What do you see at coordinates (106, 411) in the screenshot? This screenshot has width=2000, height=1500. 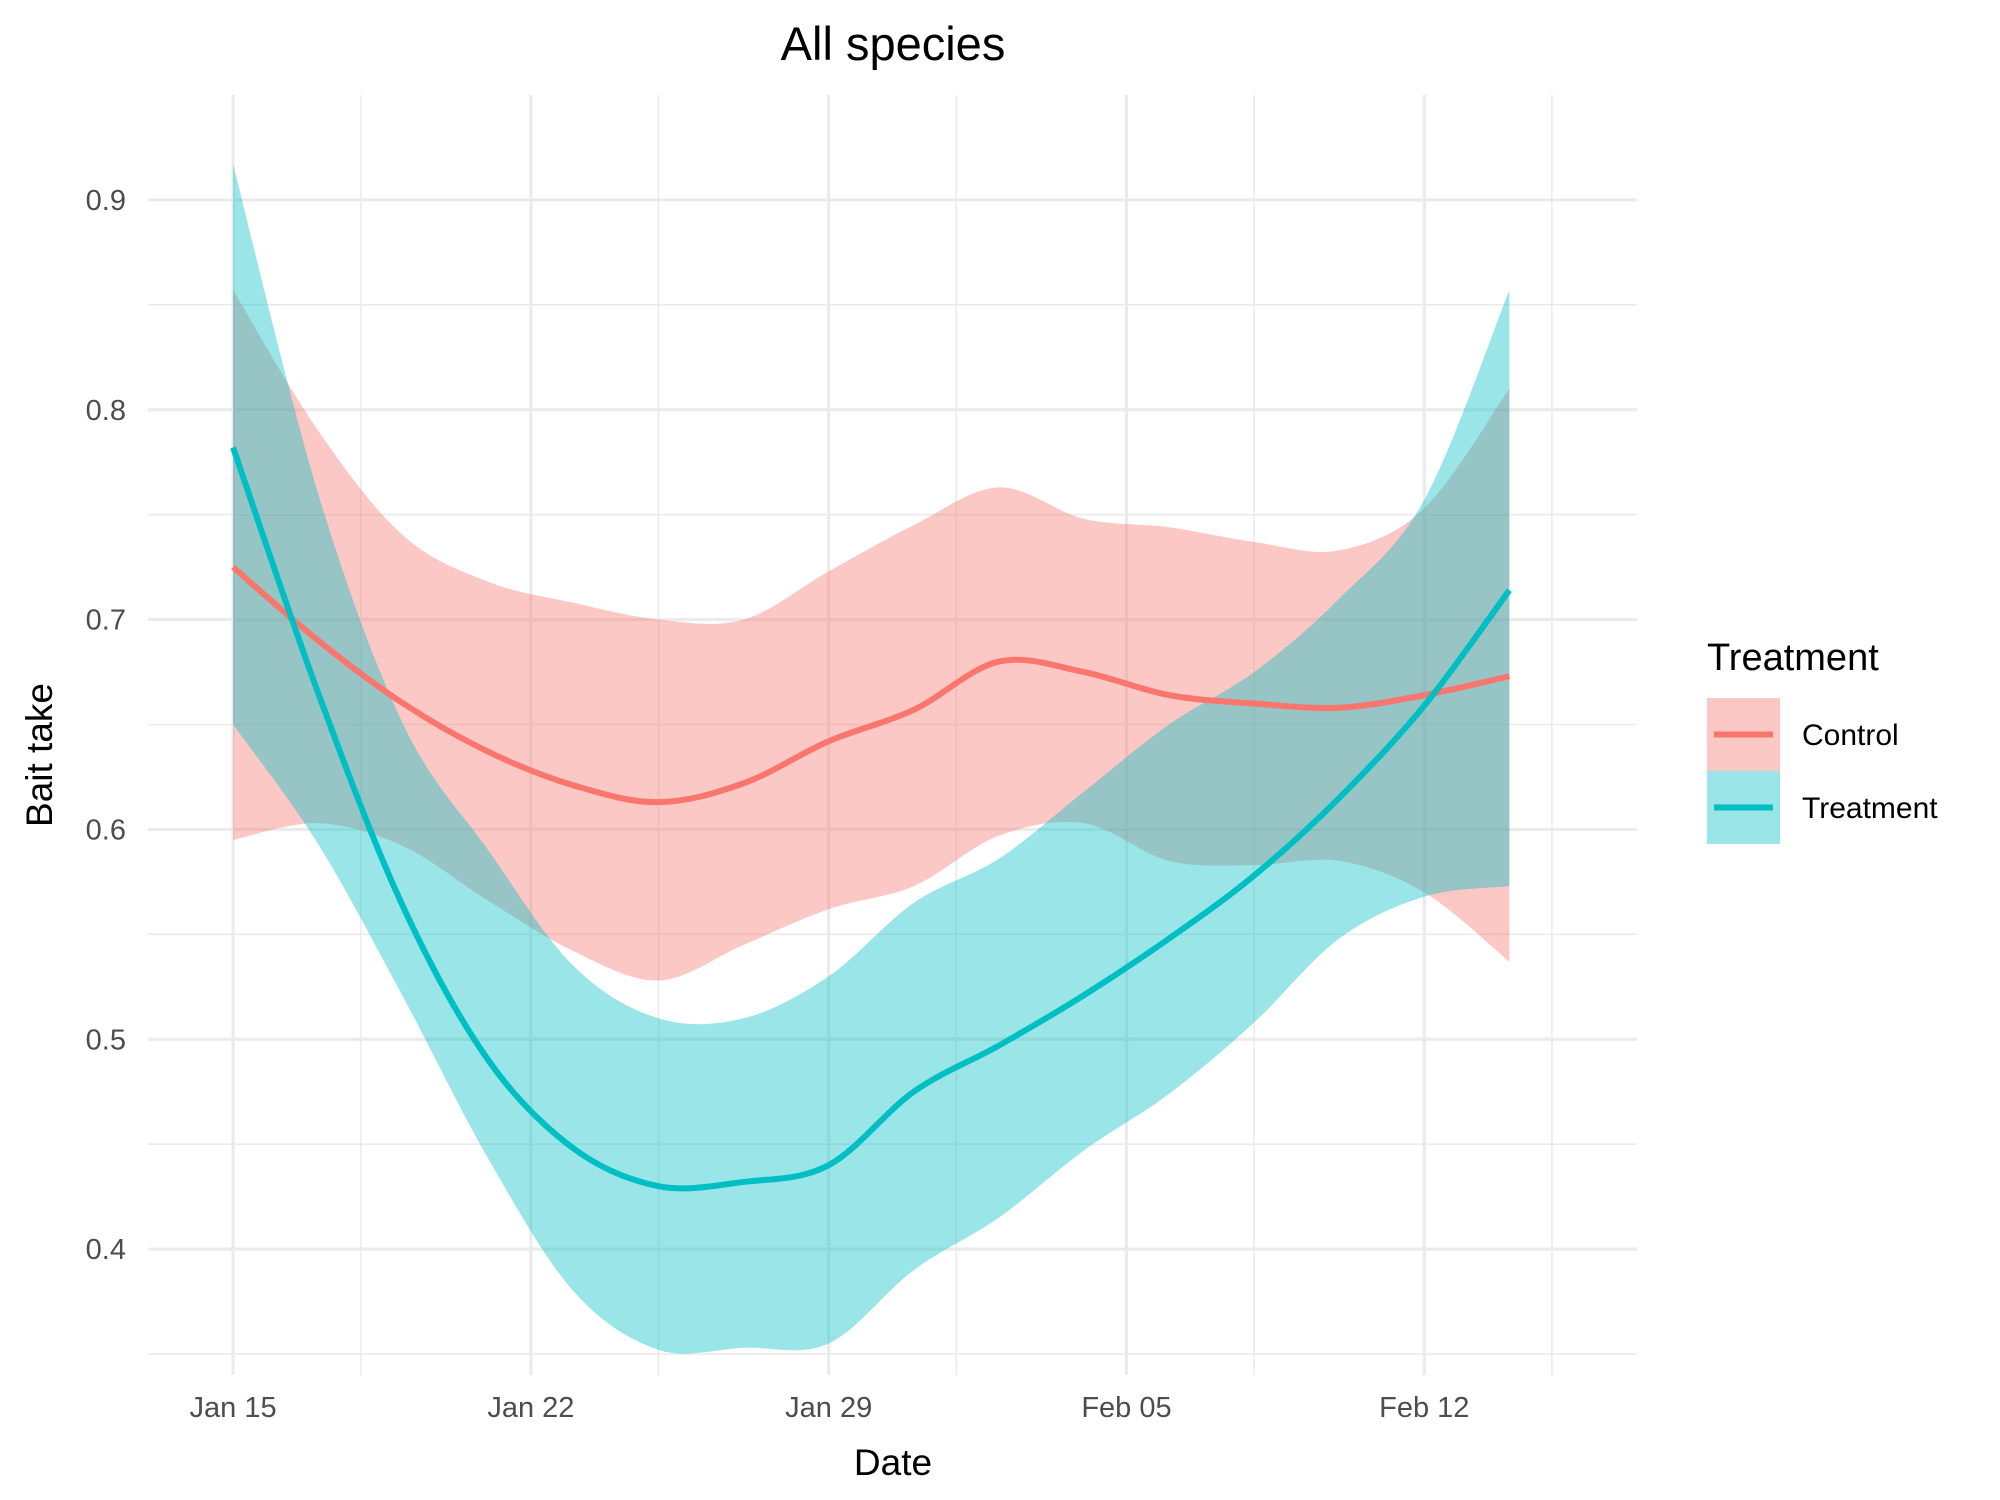 I see `y-tick-label: 0.8` at bounding box center [106, 411].